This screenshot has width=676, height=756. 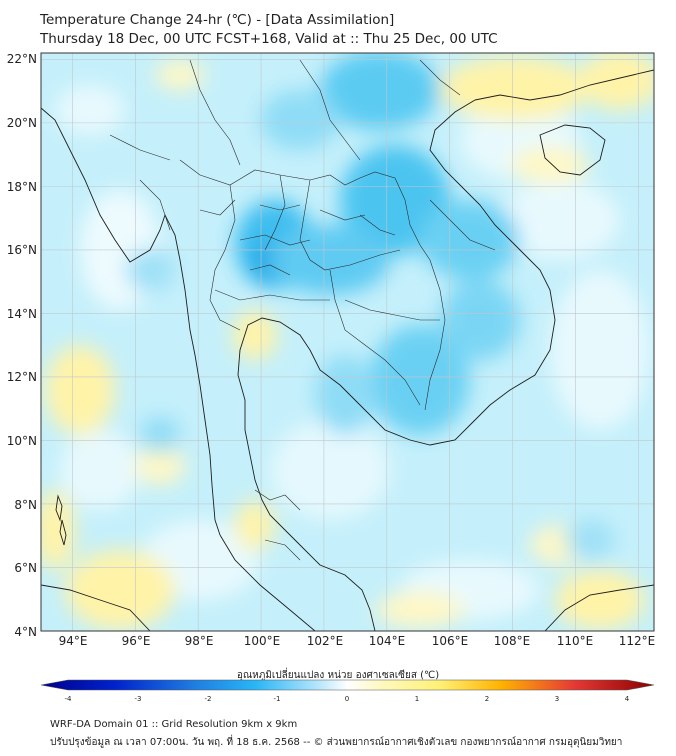 I want to click on colorbar-ticks: -4 -3 -2 -1 0 1 2 3 4, so click(x=347, y=699).